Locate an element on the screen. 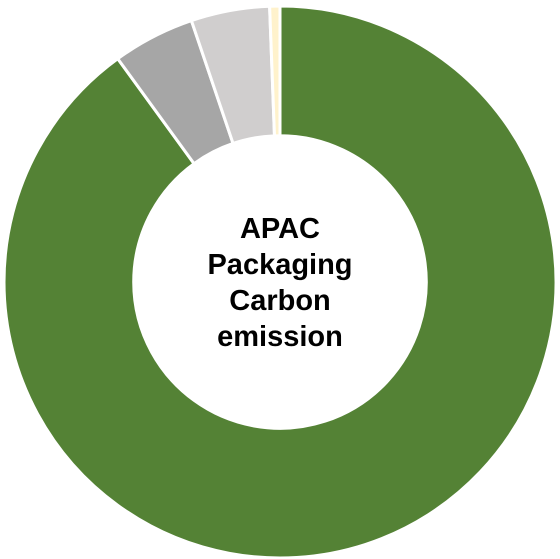  text: APAC Packaging Carbon emission is located at coordinates (280, 283).